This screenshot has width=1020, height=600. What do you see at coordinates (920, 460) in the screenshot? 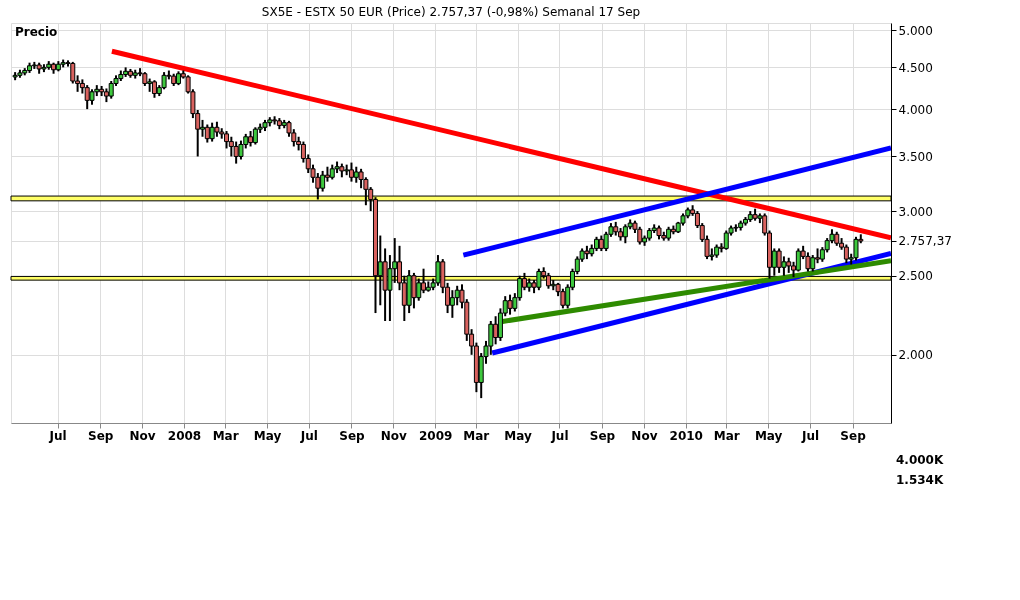
I see `text: 4.000K` at bounding box center [920, 460].